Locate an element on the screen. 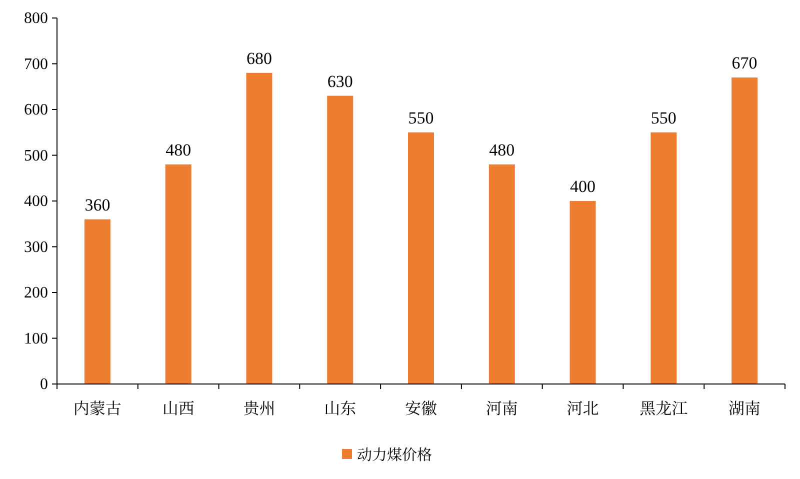  y-tick-label: 500 is located at coordinates (36, 155).